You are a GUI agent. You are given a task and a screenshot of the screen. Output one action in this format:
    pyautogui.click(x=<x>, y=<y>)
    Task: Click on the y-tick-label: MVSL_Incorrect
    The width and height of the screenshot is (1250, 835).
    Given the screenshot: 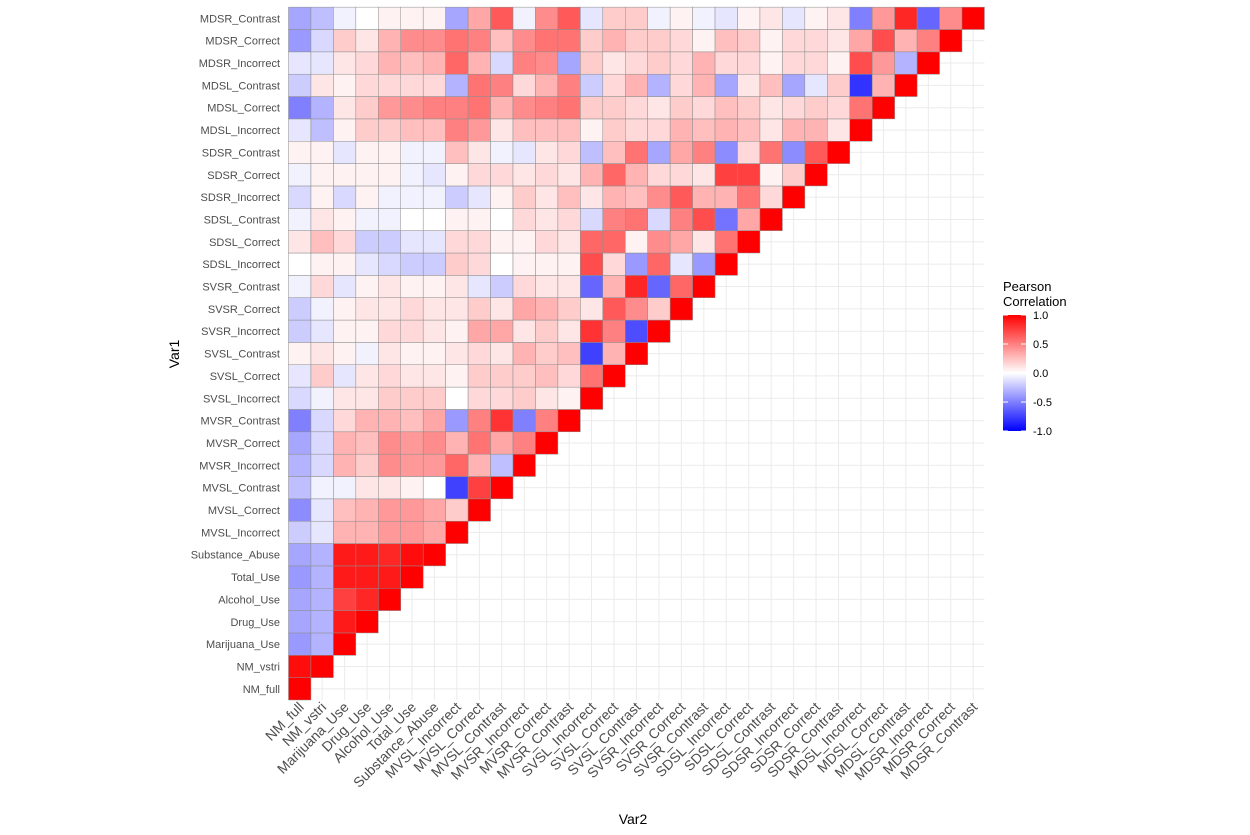 What is the action you would take?
    pyautogui.click(x=240, y=533)
    